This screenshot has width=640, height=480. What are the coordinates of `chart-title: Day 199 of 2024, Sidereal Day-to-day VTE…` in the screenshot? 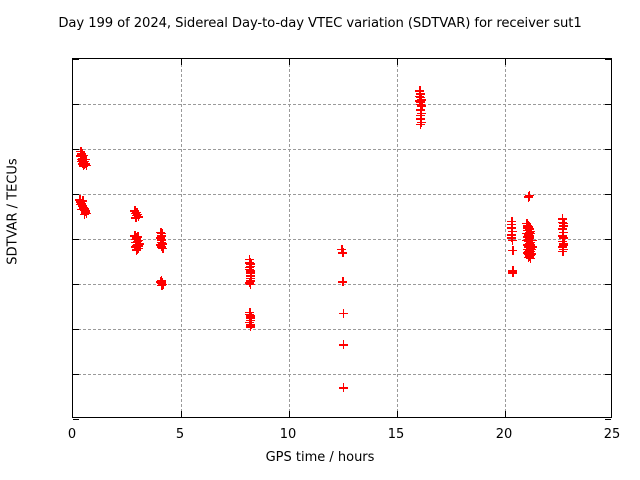 It's located at (320, 23).